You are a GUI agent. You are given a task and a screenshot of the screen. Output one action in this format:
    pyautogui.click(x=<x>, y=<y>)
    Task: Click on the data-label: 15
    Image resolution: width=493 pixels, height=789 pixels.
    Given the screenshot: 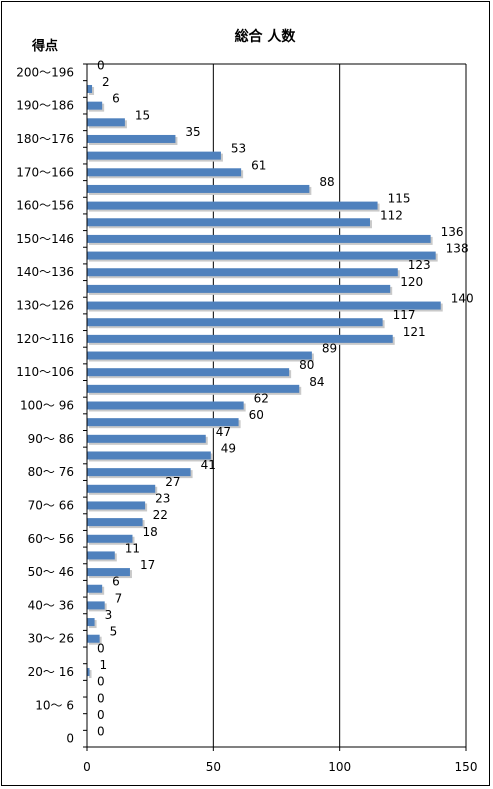 What is the action you would take?
    pyautogui.click(x=142, y=115)
    